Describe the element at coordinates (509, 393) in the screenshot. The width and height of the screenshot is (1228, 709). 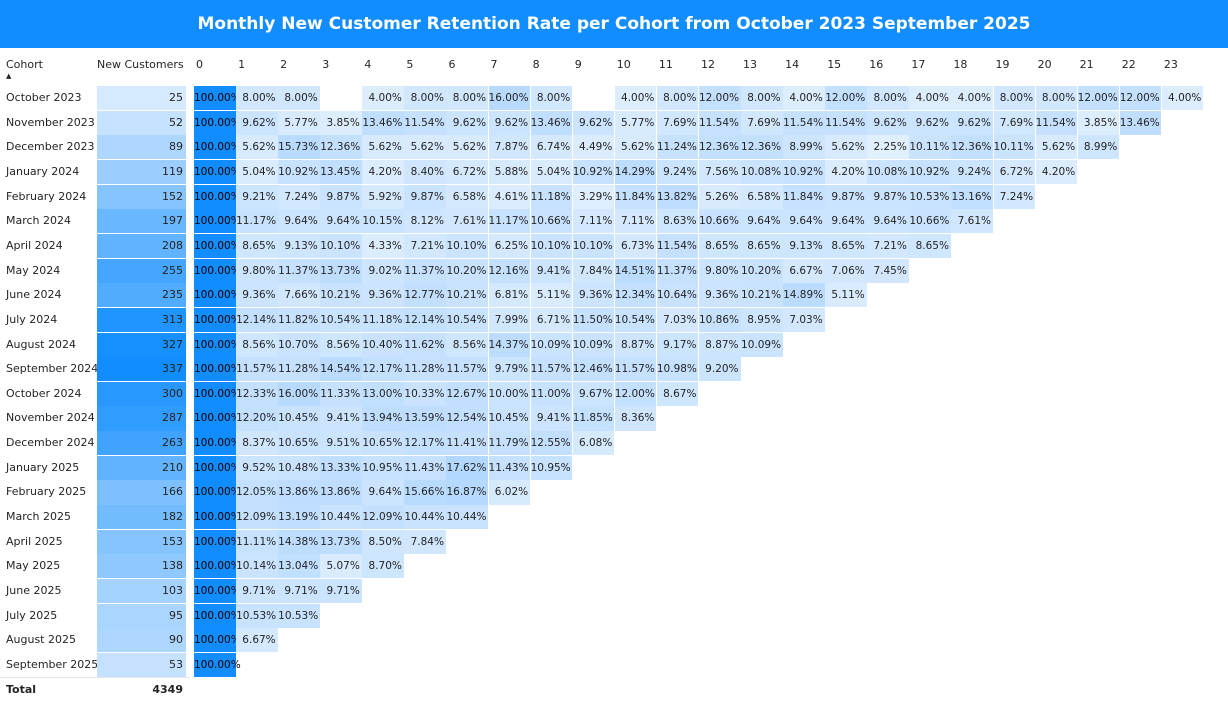
I see `retention-cell: 10.00%` at that location.